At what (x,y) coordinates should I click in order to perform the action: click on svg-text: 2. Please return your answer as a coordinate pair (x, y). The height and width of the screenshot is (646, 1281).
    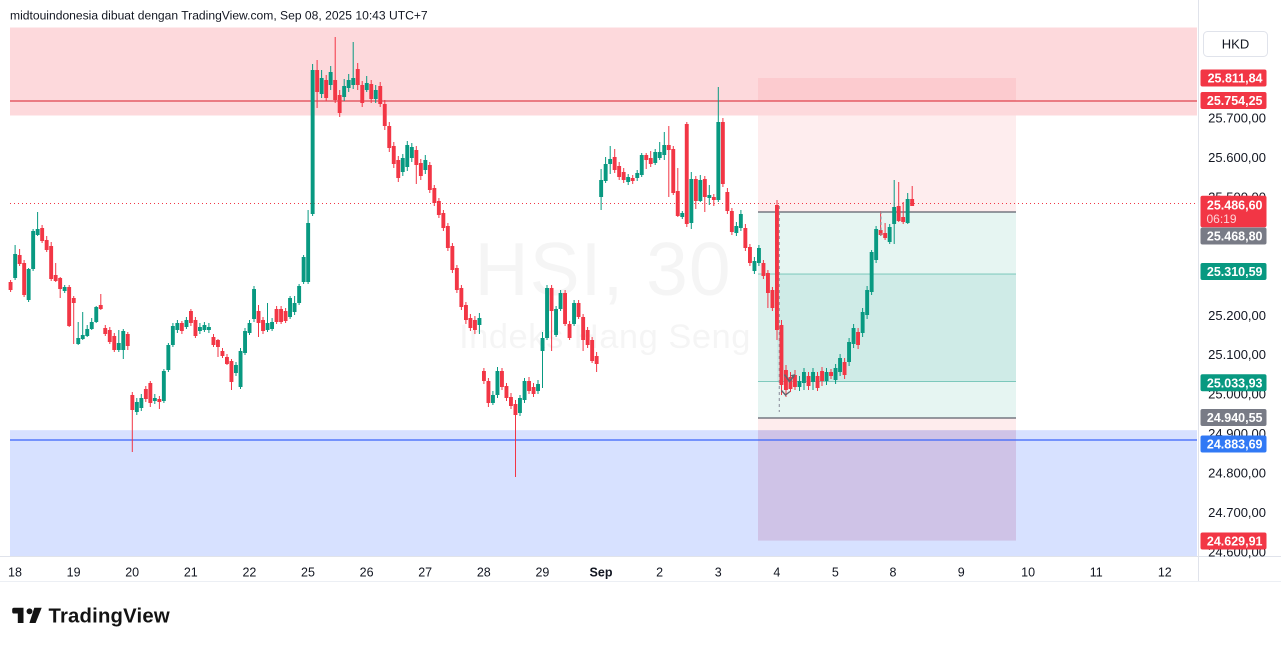
    Looking at the image, I should click on (659, 573).